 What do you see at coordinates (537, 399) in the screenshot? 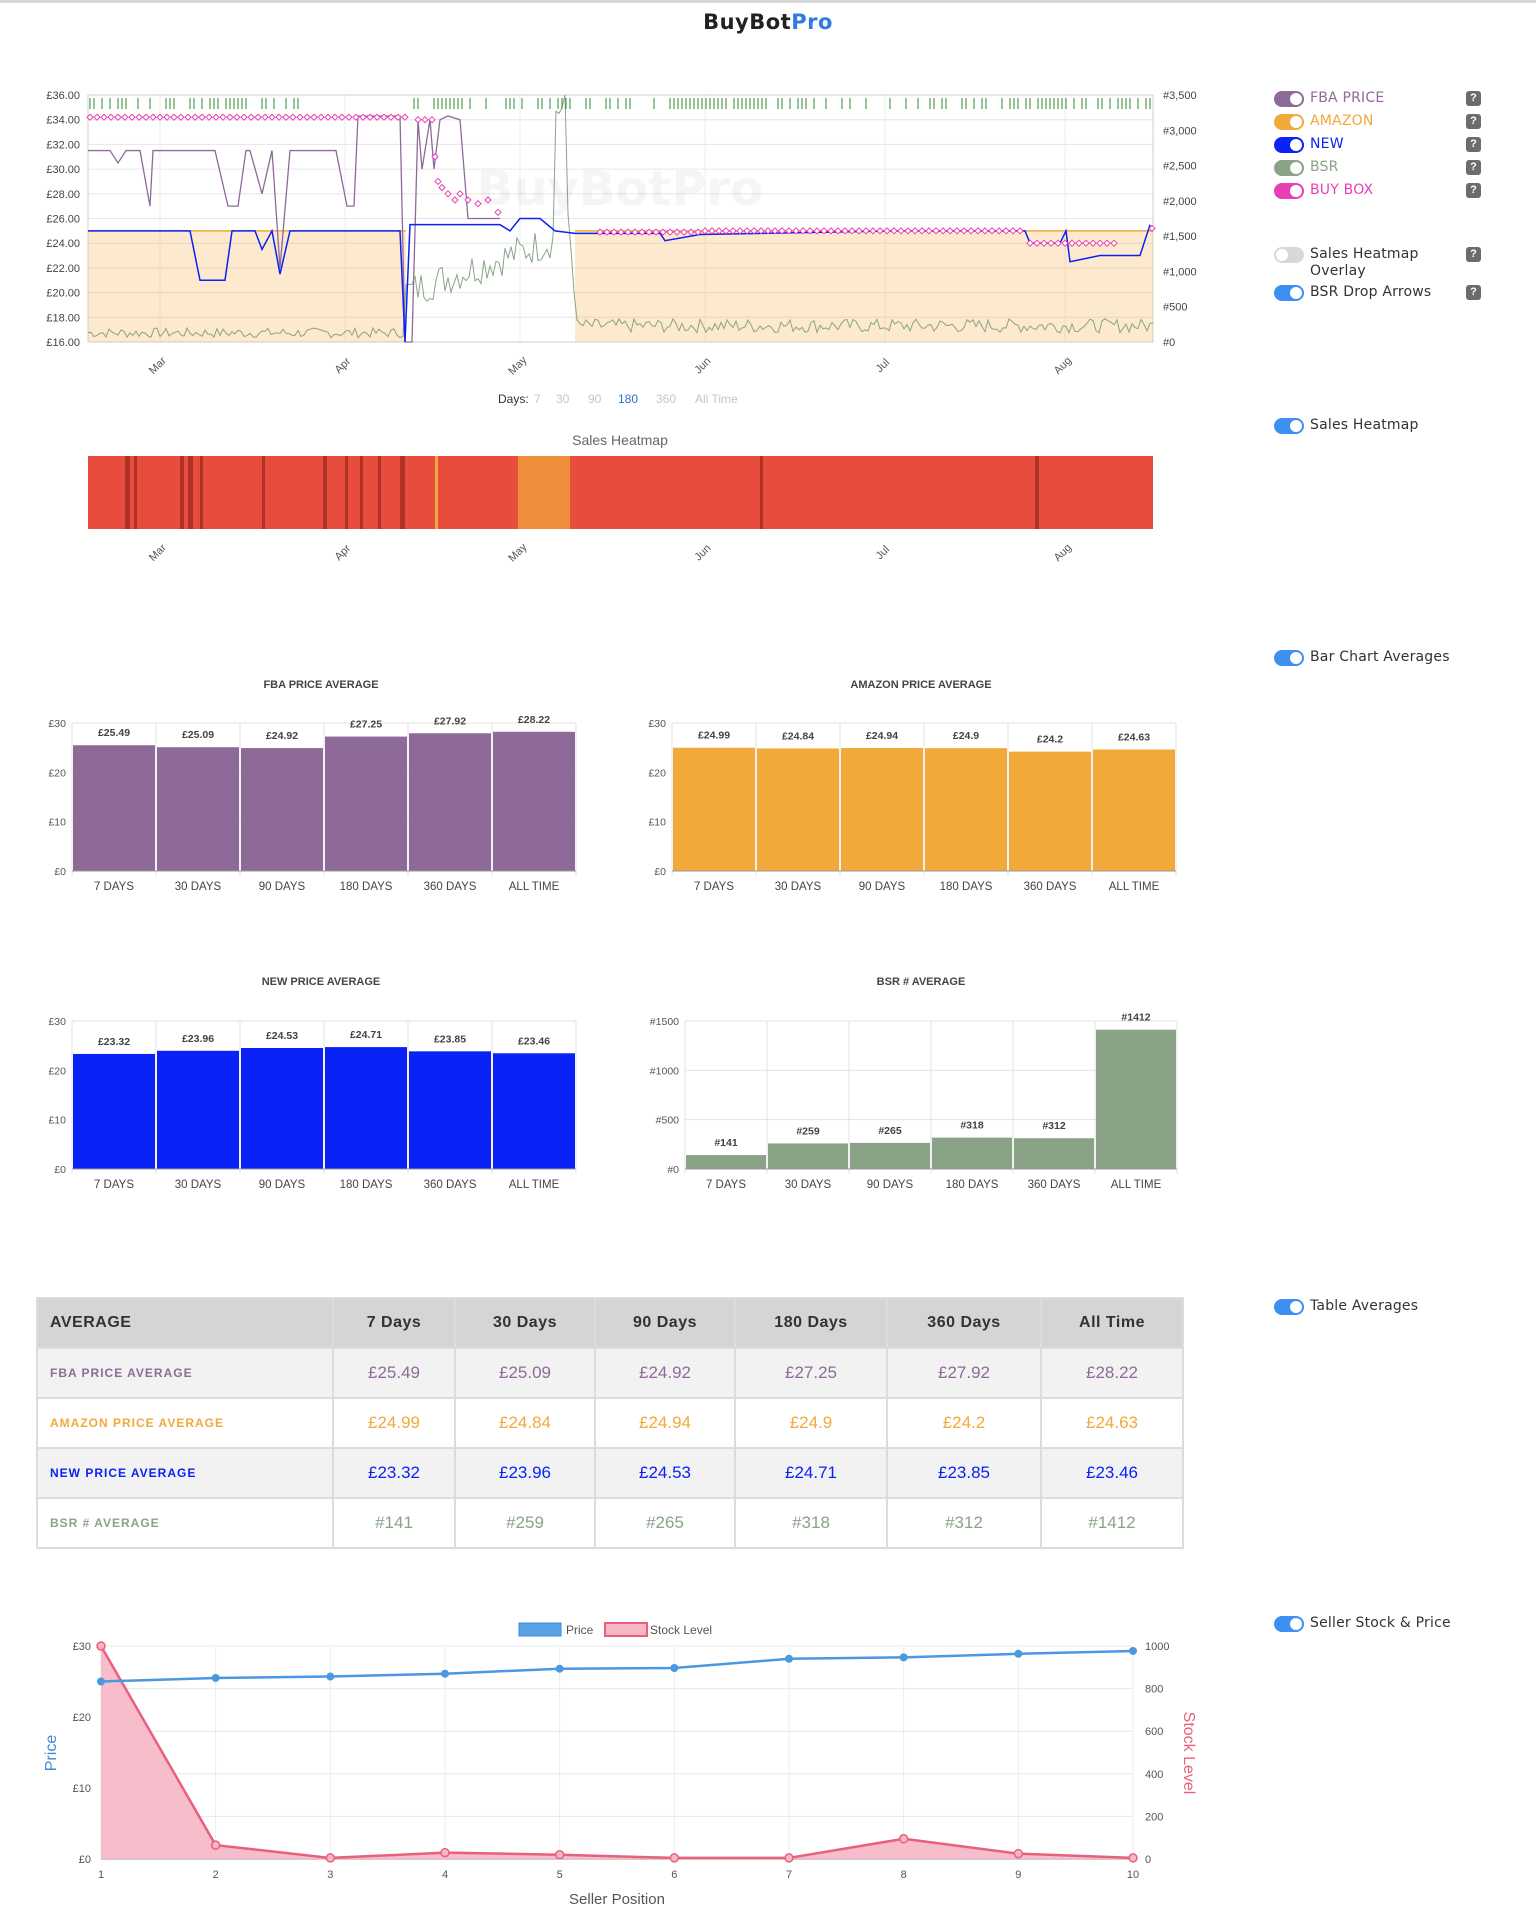
I see `days-option-7: 7` at bounding box center [537, 399].